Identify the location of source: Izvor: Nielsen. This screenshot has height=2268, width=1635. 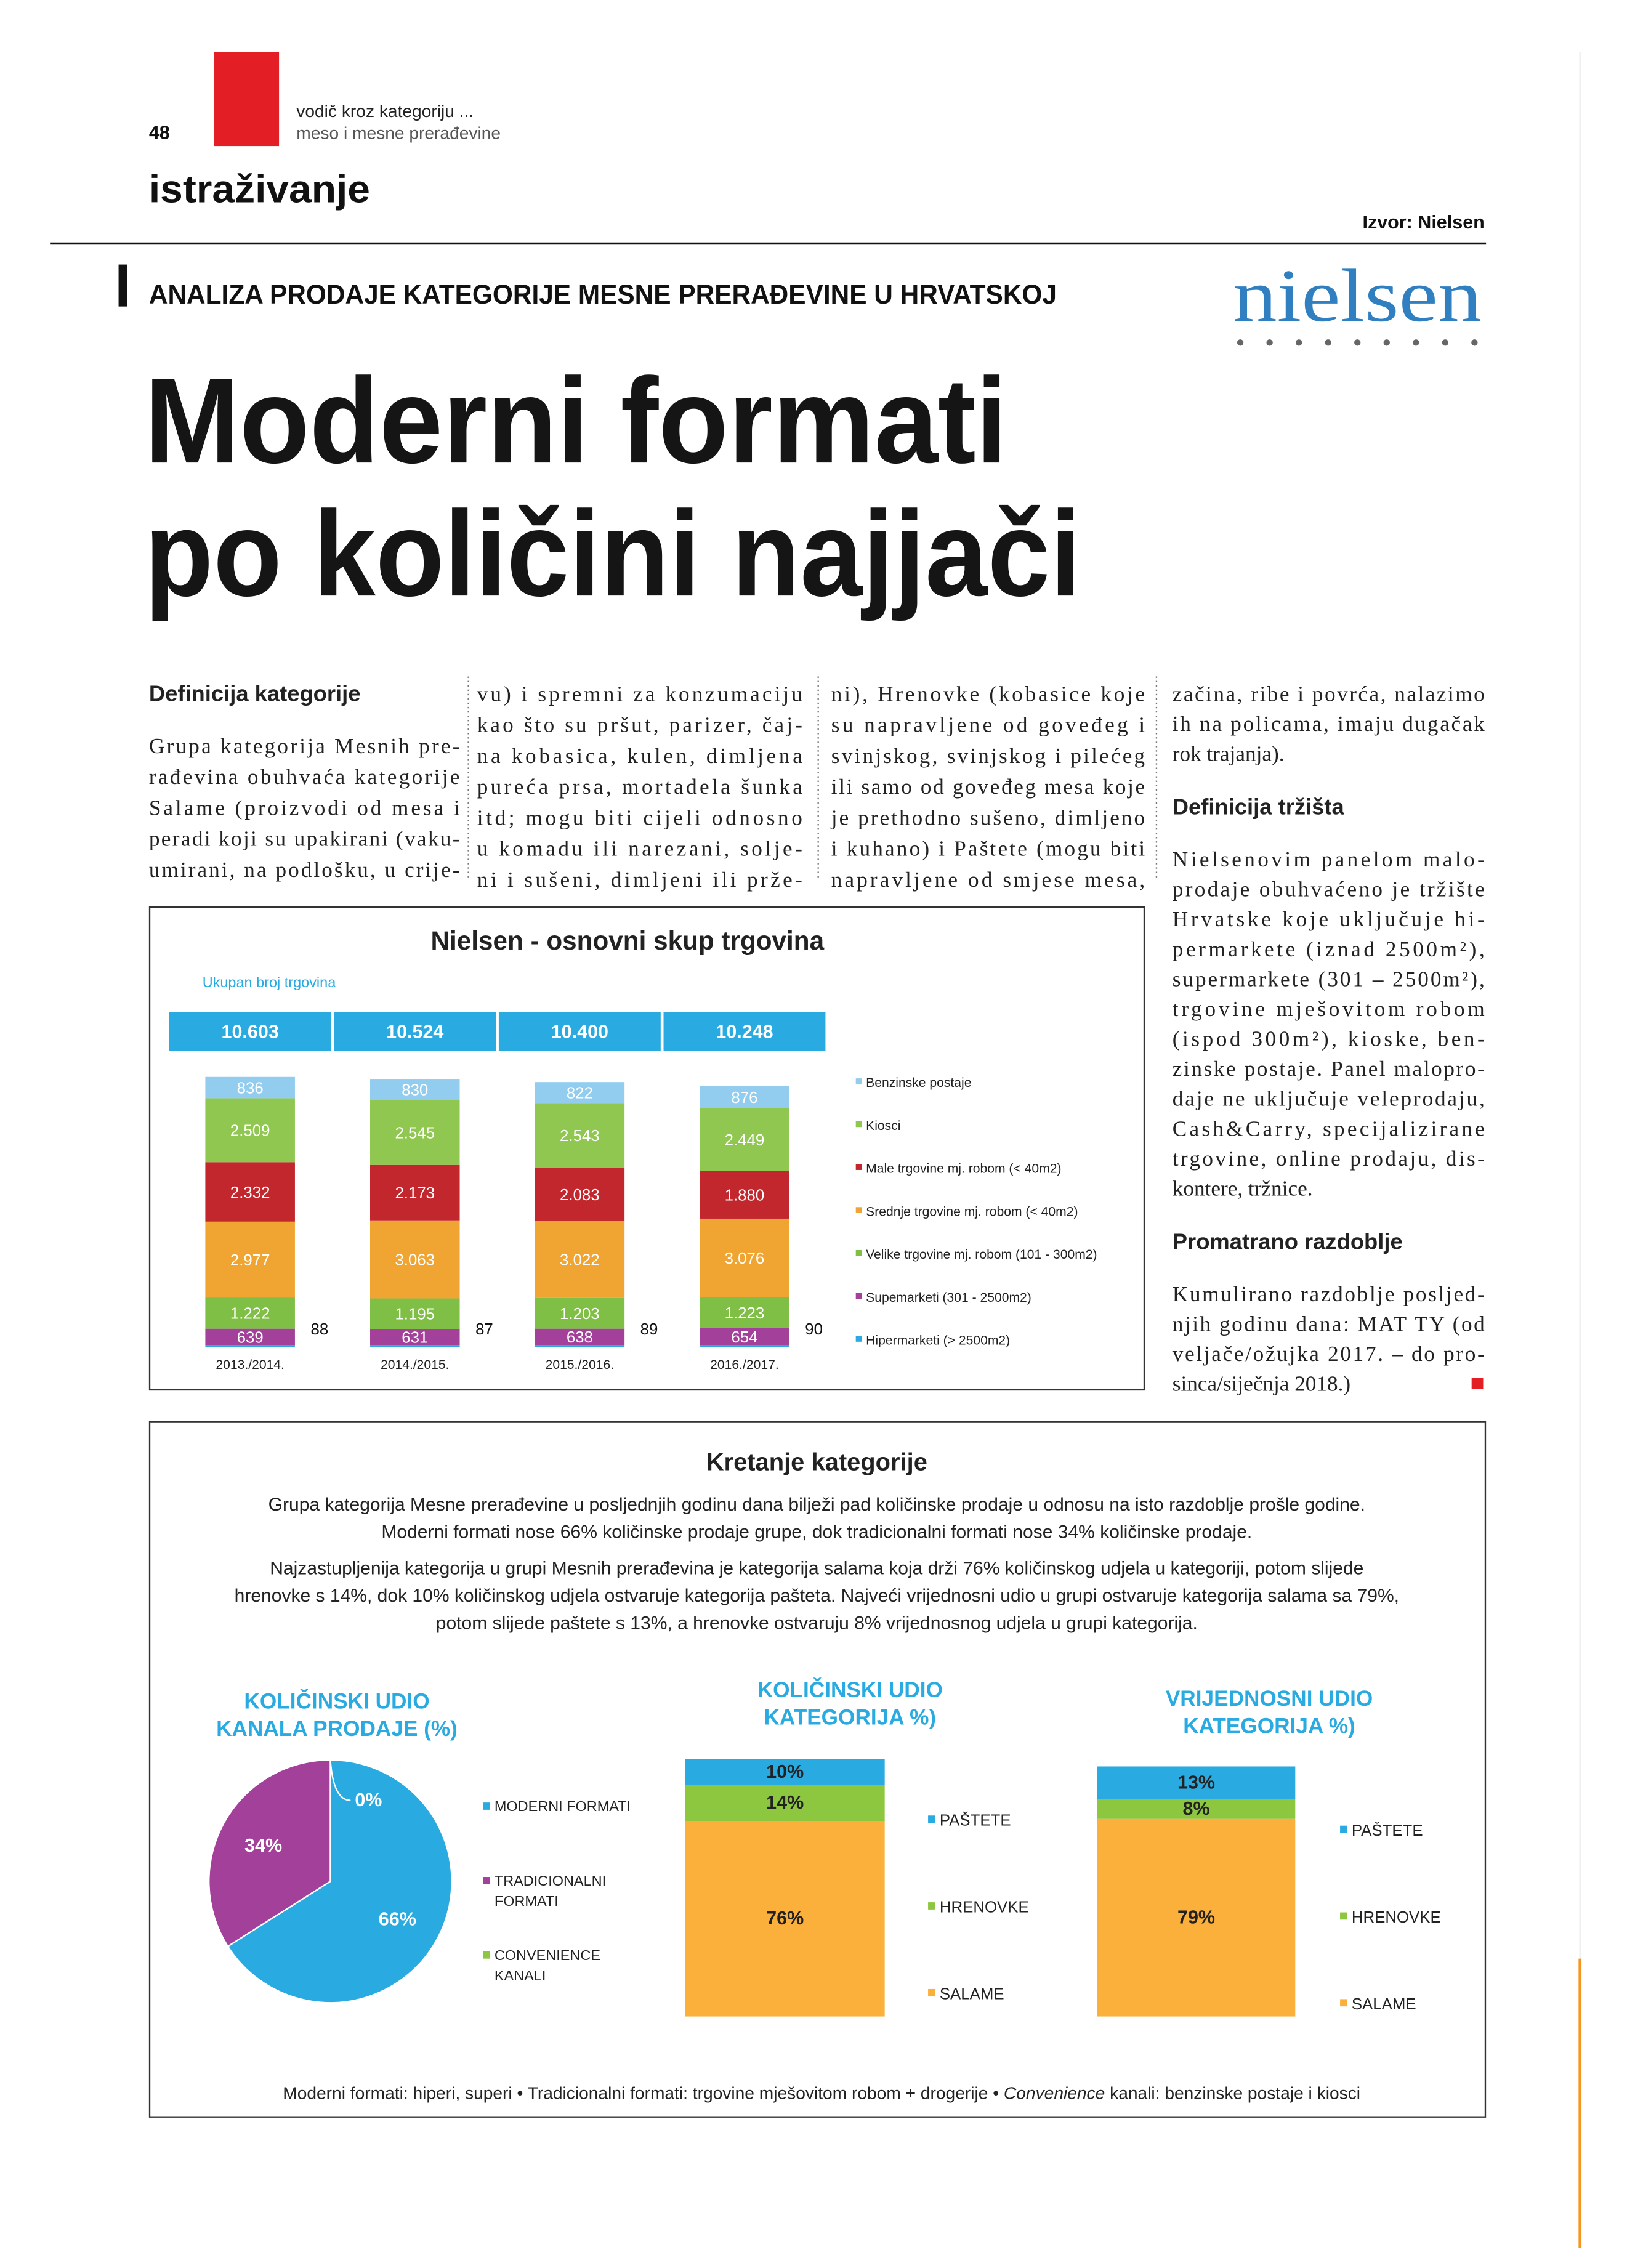
(1423, 223).